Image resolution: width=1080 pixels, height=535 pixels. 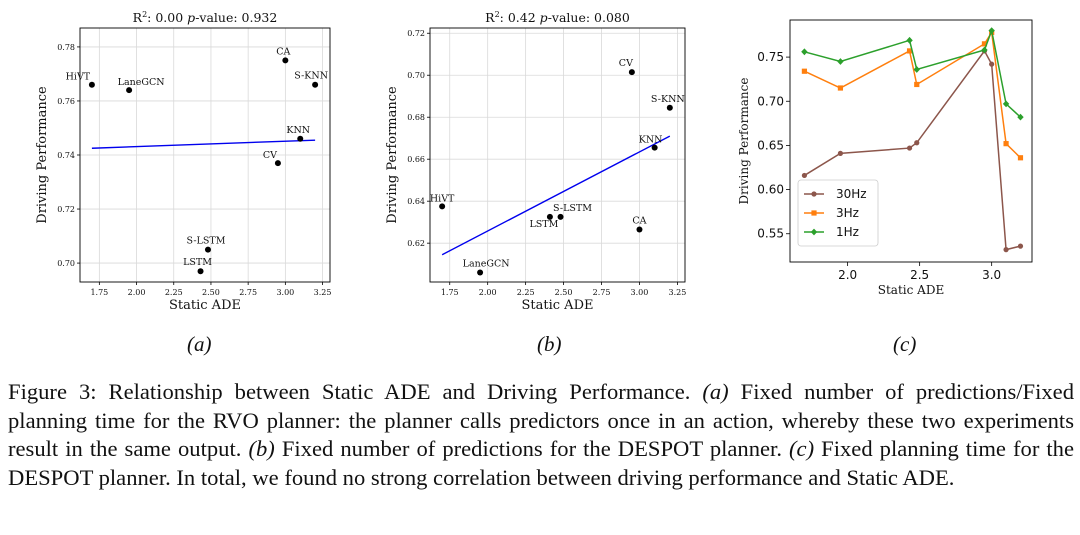 I want to click on chart-title: R2: 0.00 p-value: 0.932, so click(x=205, y=17).